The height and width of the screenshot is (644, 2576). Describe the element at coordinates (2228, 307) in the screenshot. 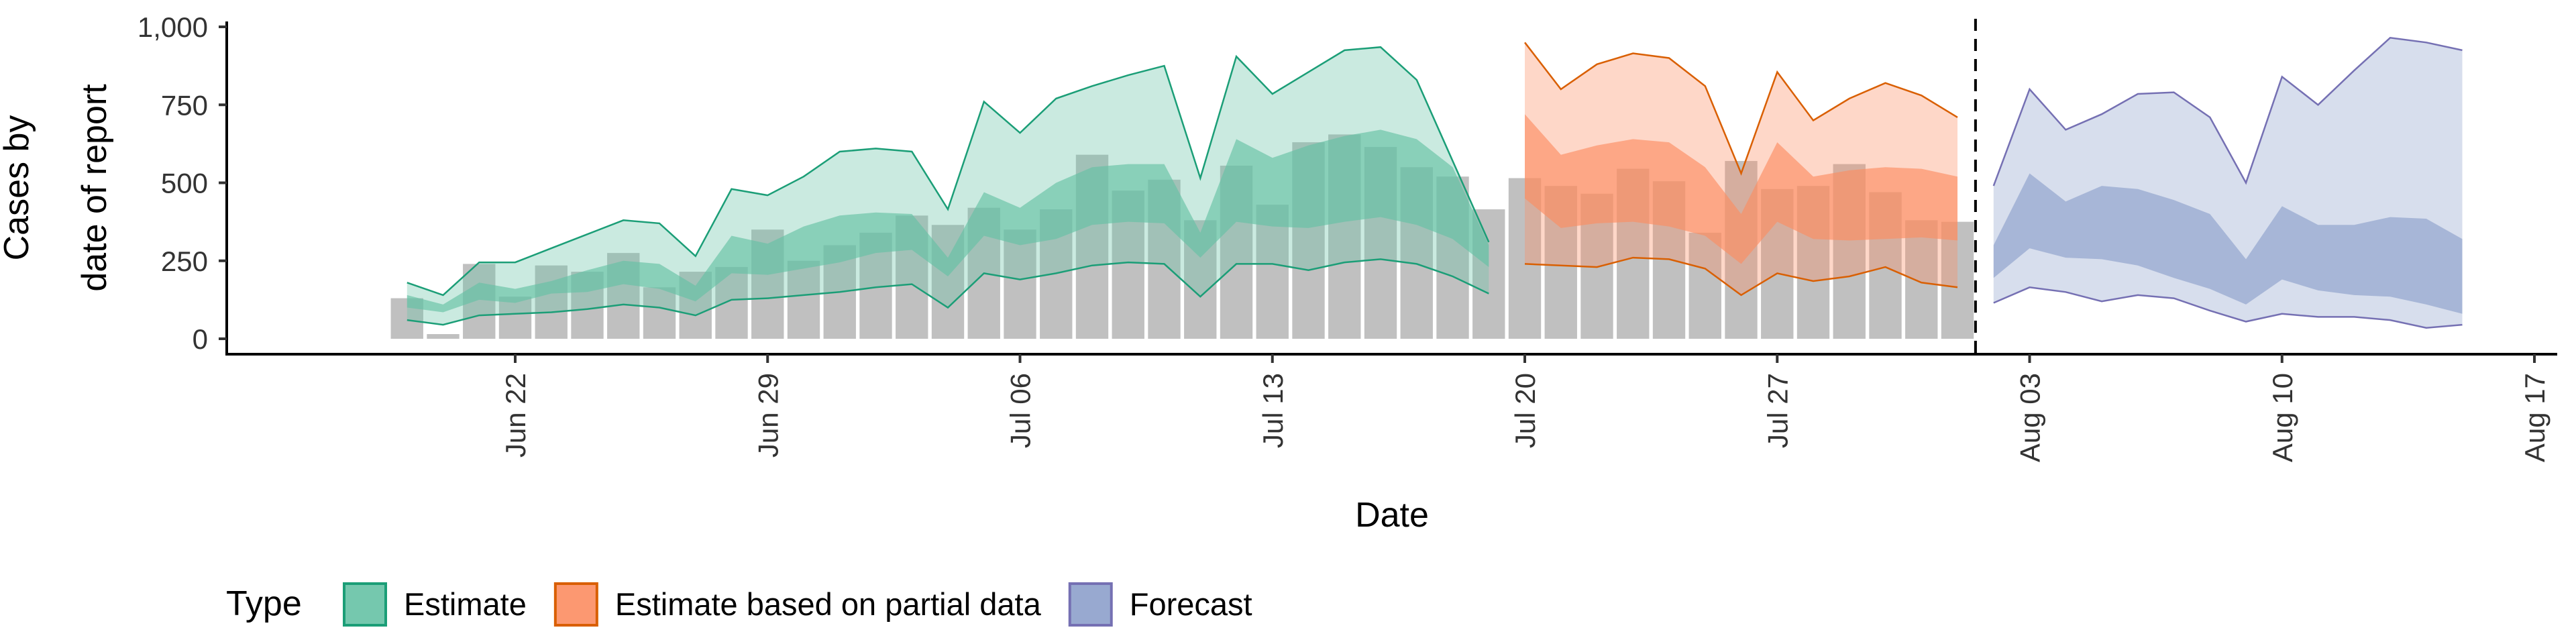

I see `forecast-lower-edge` at that location.